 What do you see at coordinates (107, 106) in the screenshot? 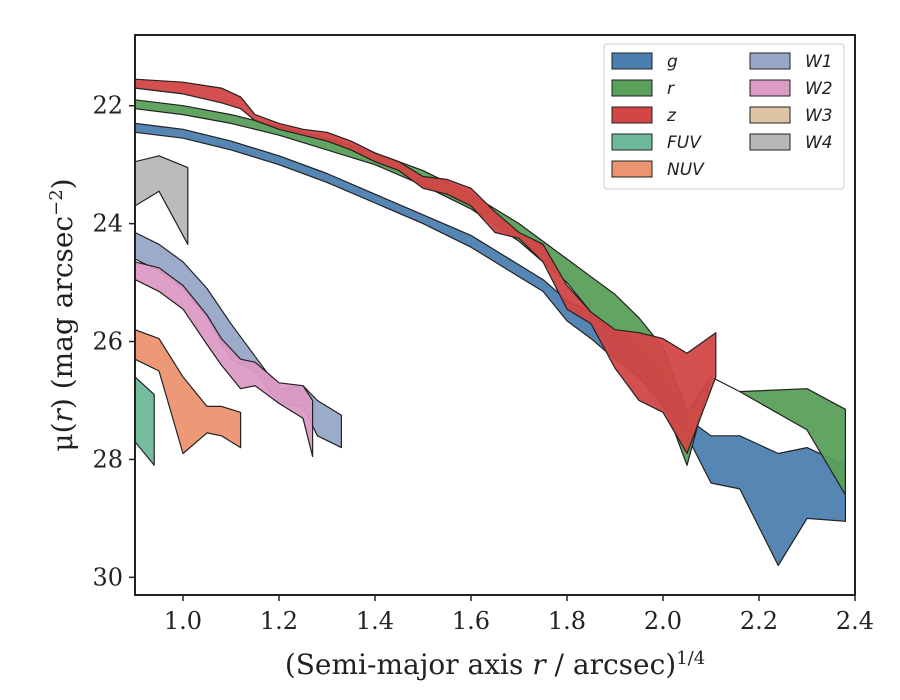
I see `y-tick-label: 22` at bounding box center [107, 106].